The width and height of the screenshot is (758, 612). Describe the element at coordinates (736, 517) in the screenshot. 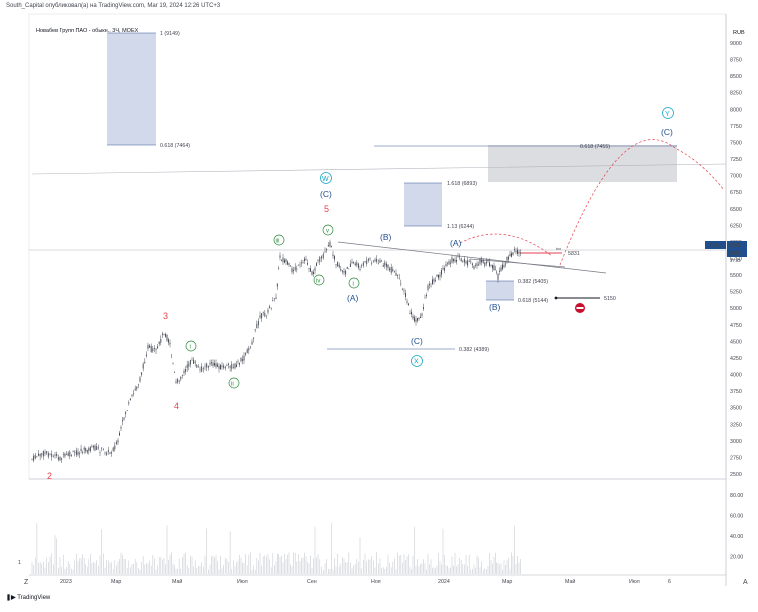

I see `volume-axis-label: 60.00` at that location.